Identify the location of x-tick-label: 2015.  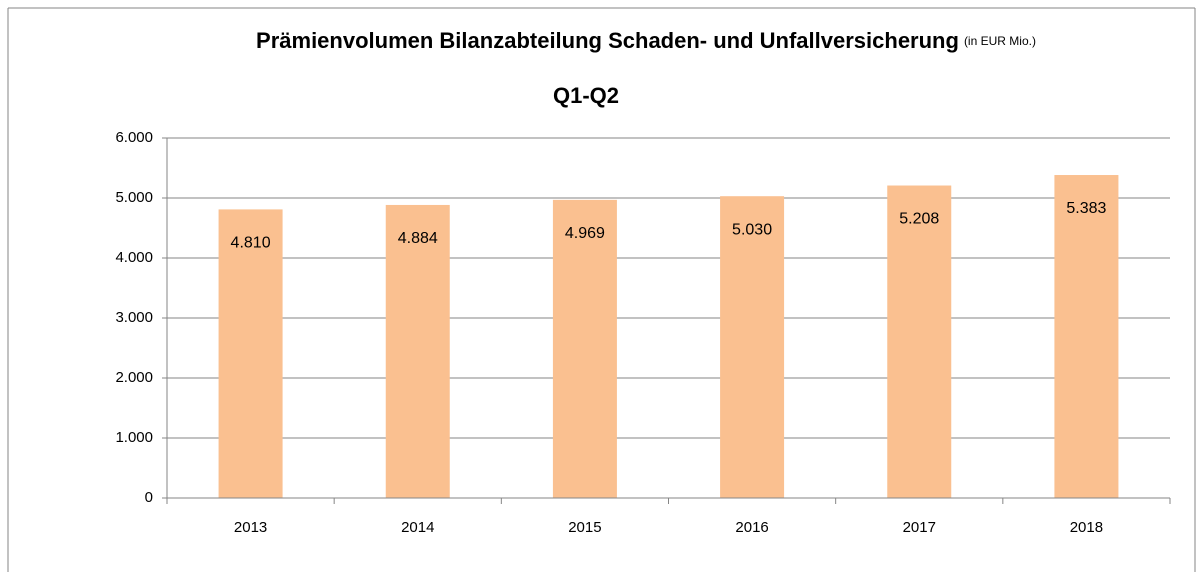
(584, 527).